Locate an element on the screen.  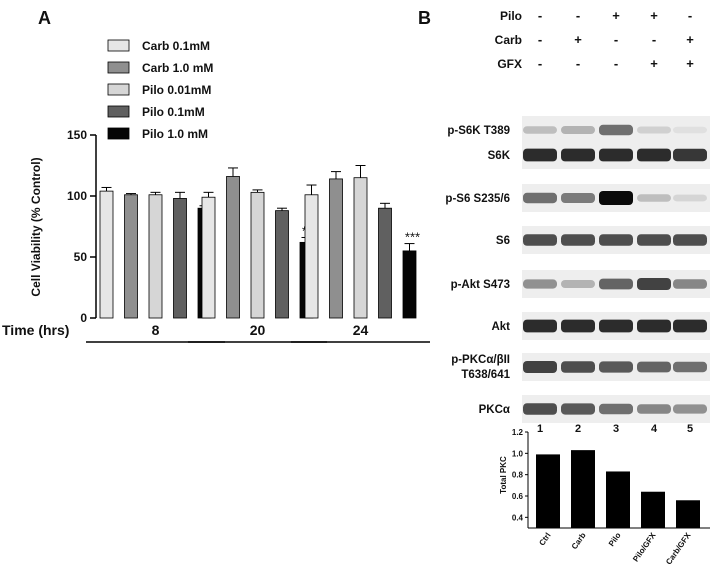
x-category-label: 20 is located at coordinates (258, 330).